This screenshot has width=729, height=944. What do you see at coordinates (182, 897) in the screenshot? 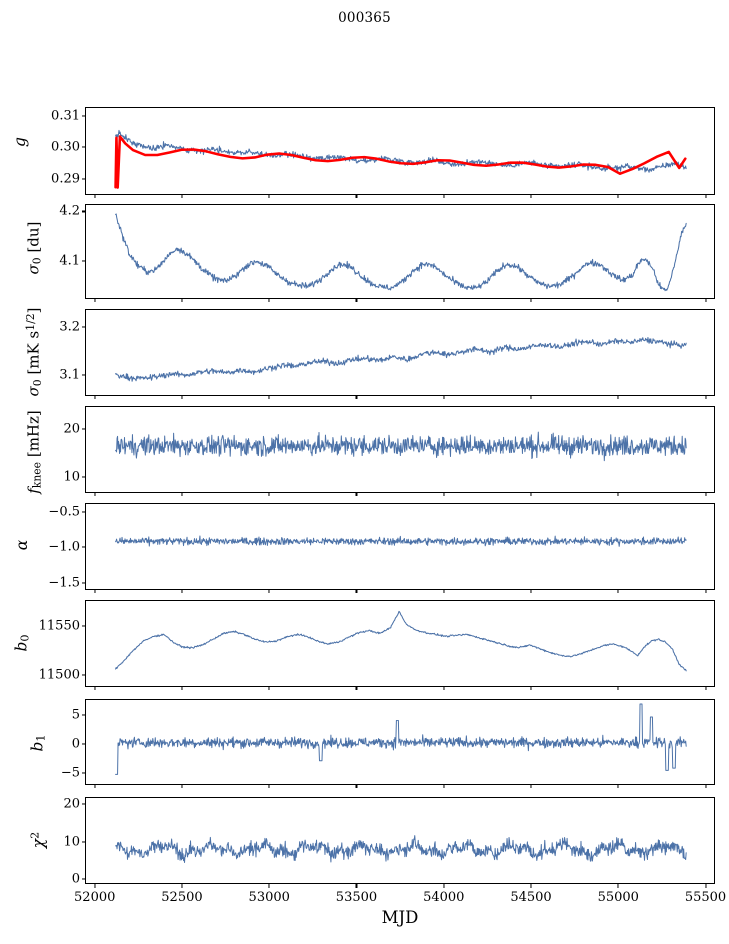
I see `x-tick-label: 52500` at bounding box center [182, 897].